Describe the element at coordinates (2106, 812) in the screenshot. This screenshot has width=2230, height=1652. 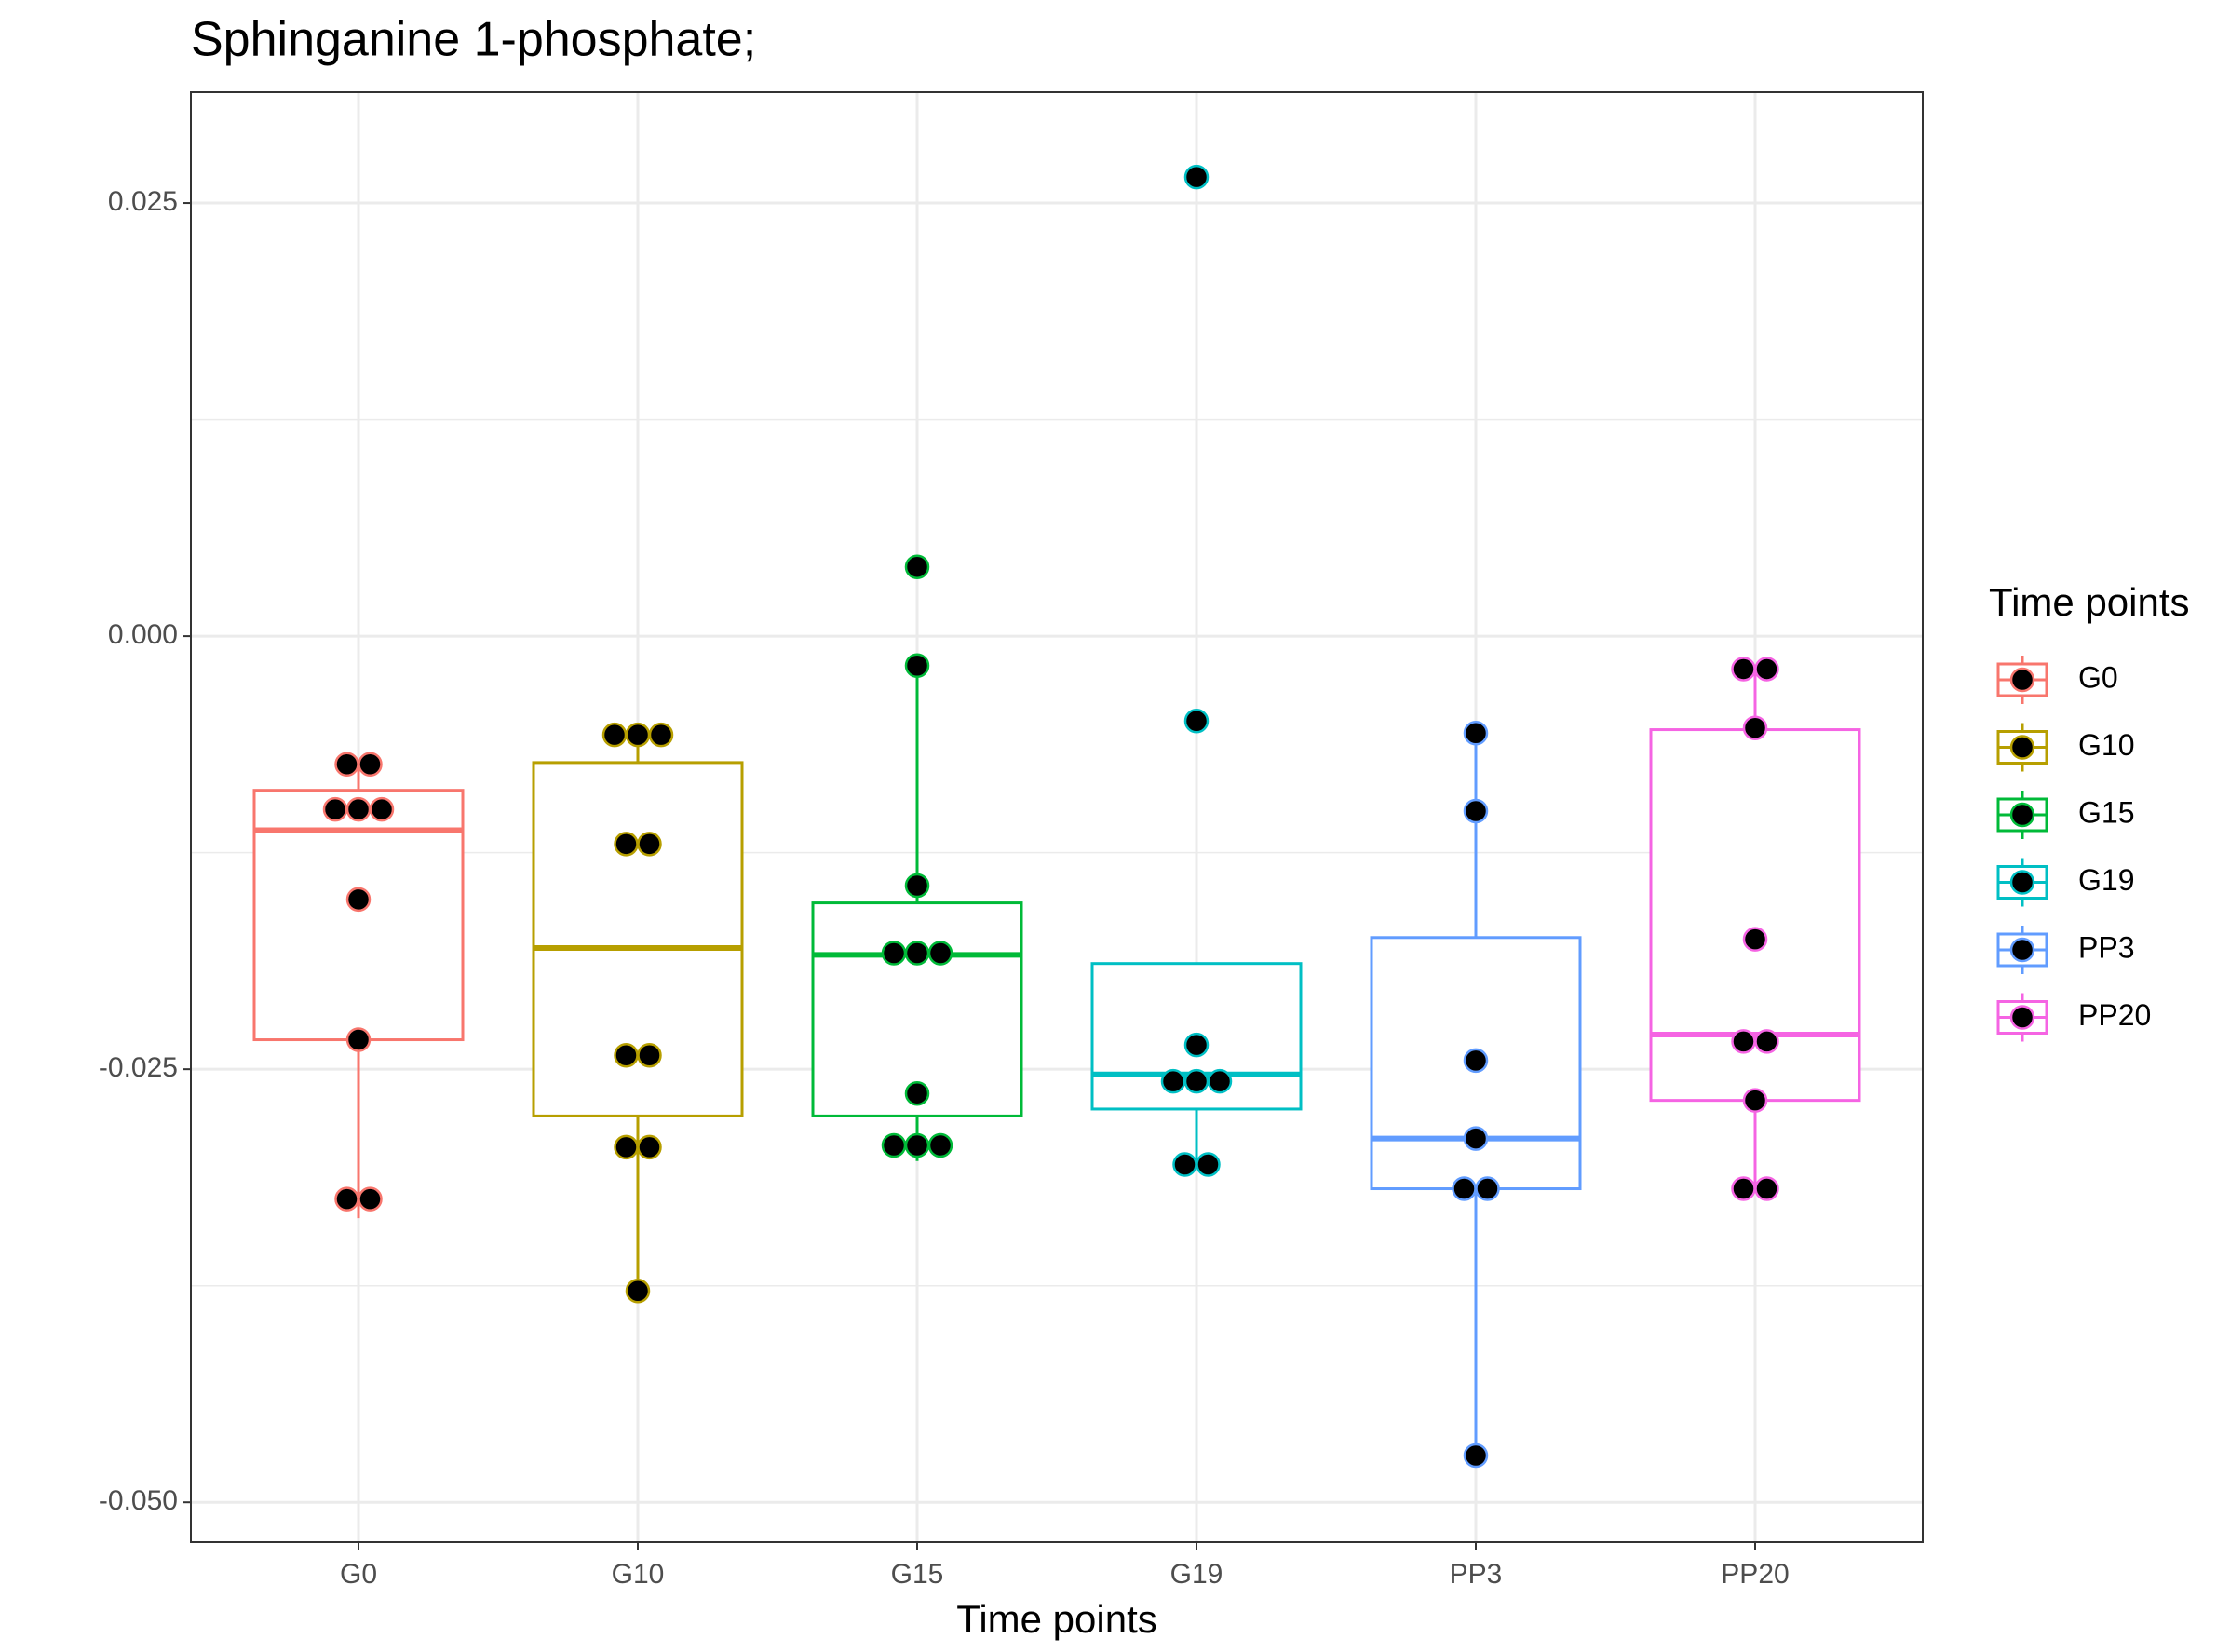
I see `legend-label: G15` at that location.